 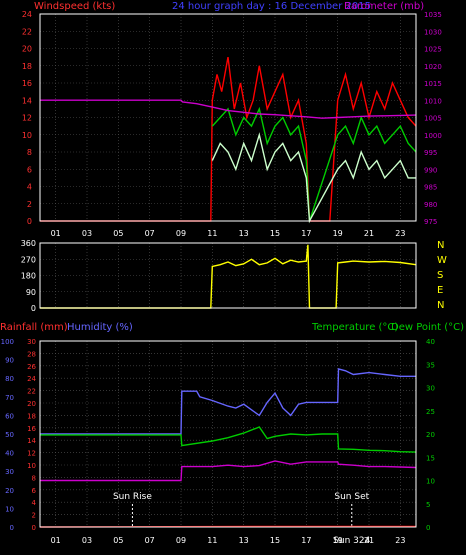 I want to click on direction-ticks: 0 90 180 270 360, so click(x=28, y=276).